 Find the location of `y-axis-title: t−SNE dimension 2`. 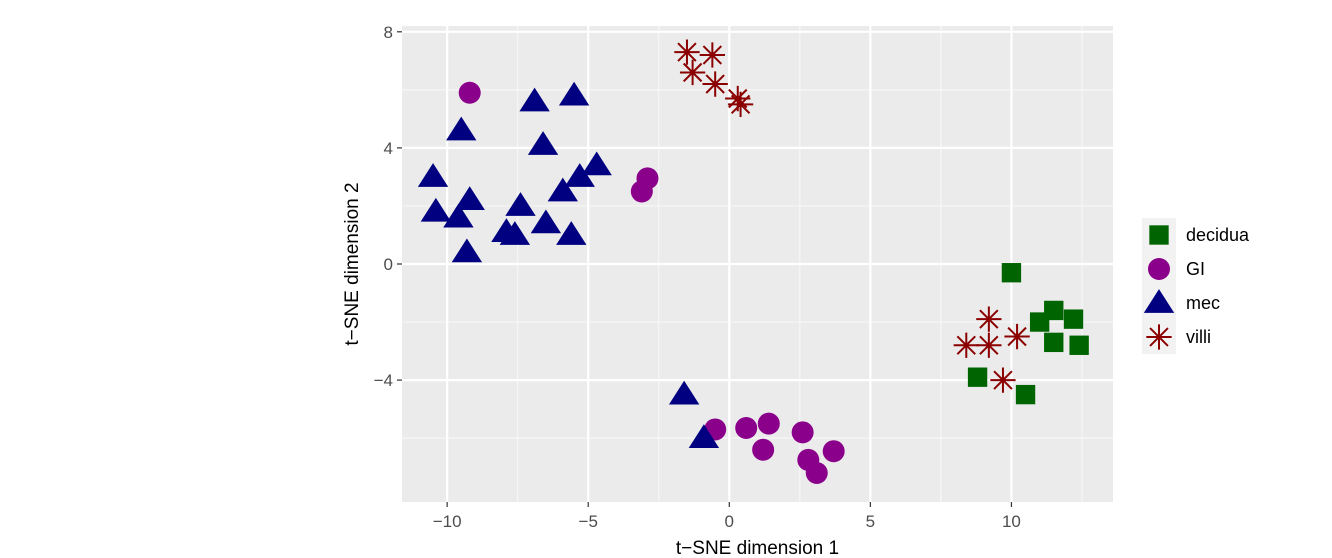

y-axis-title: t−SNE dimension 2 is located at coordinates (352, 263).